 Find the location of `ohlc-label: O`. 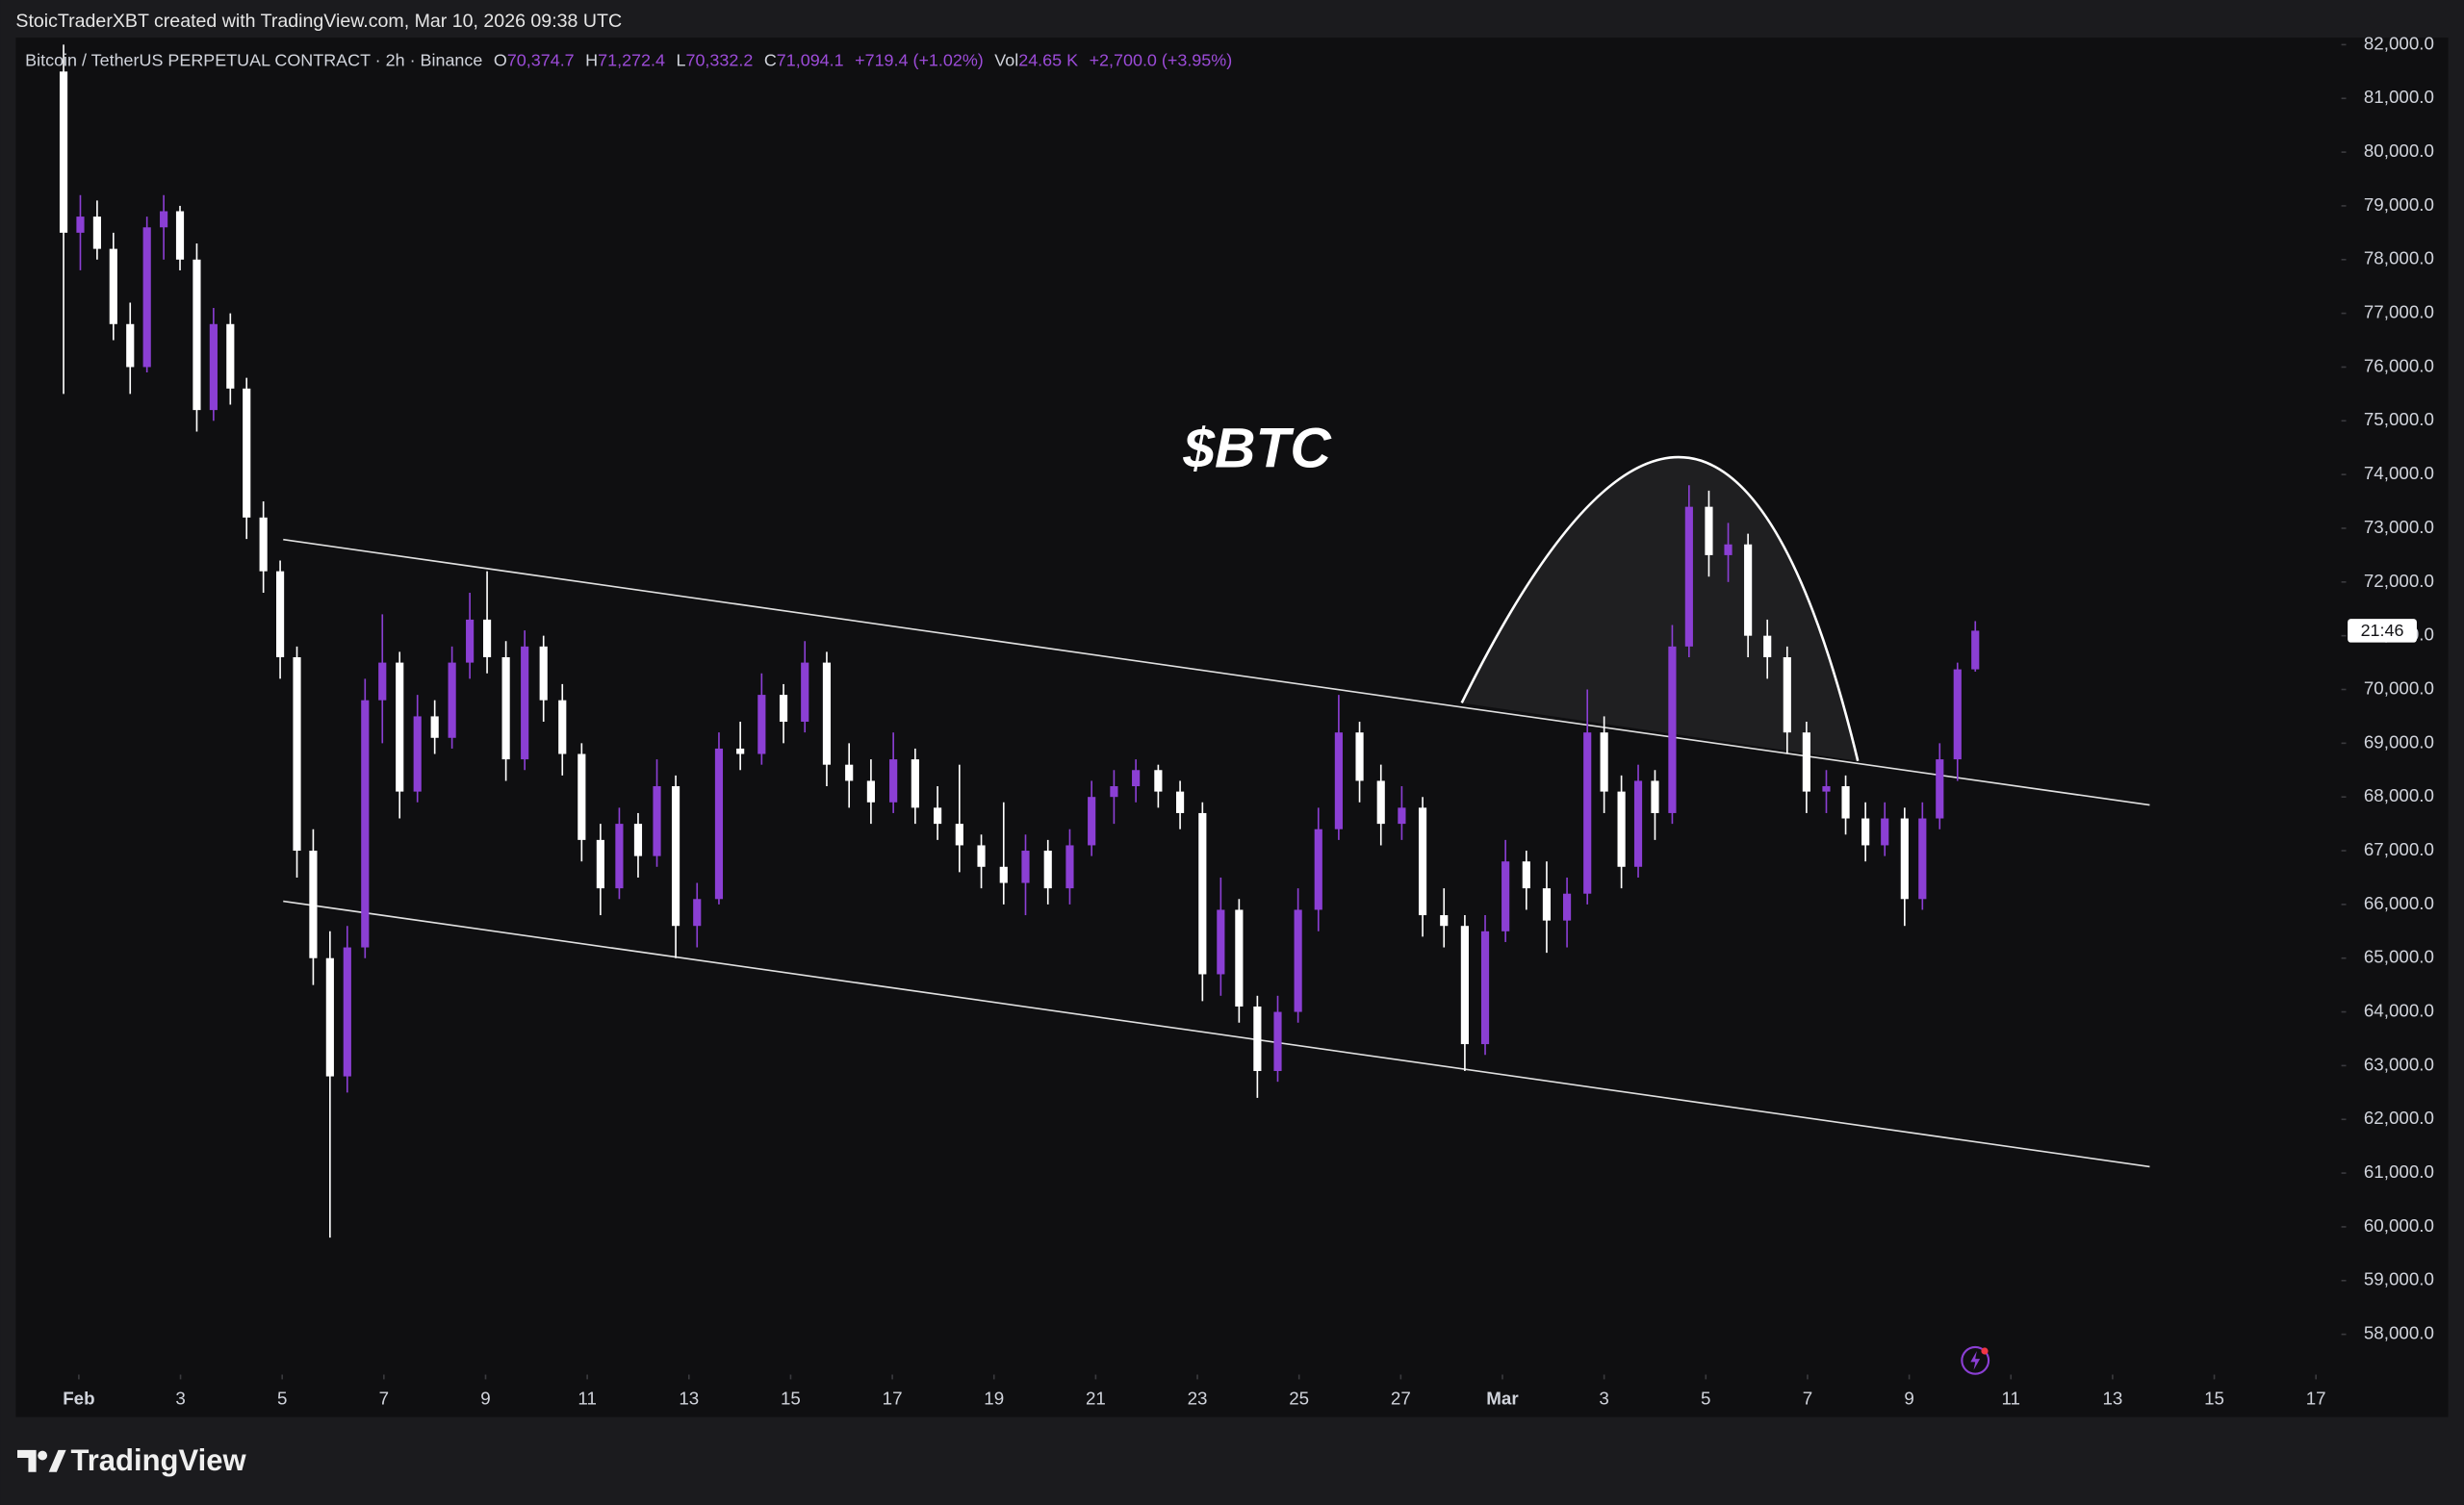

ohlc-label: O is located at coordinates (500, 60).